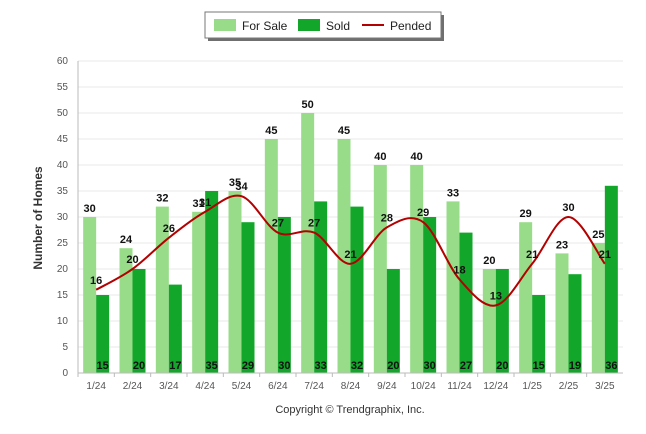 The width and height of the screenshot is (646, 434). What do you see at coordinates (324, 26) in the screenshot?
I see `legend: For Sale Sold Pended` at bounding box center [324, 26].